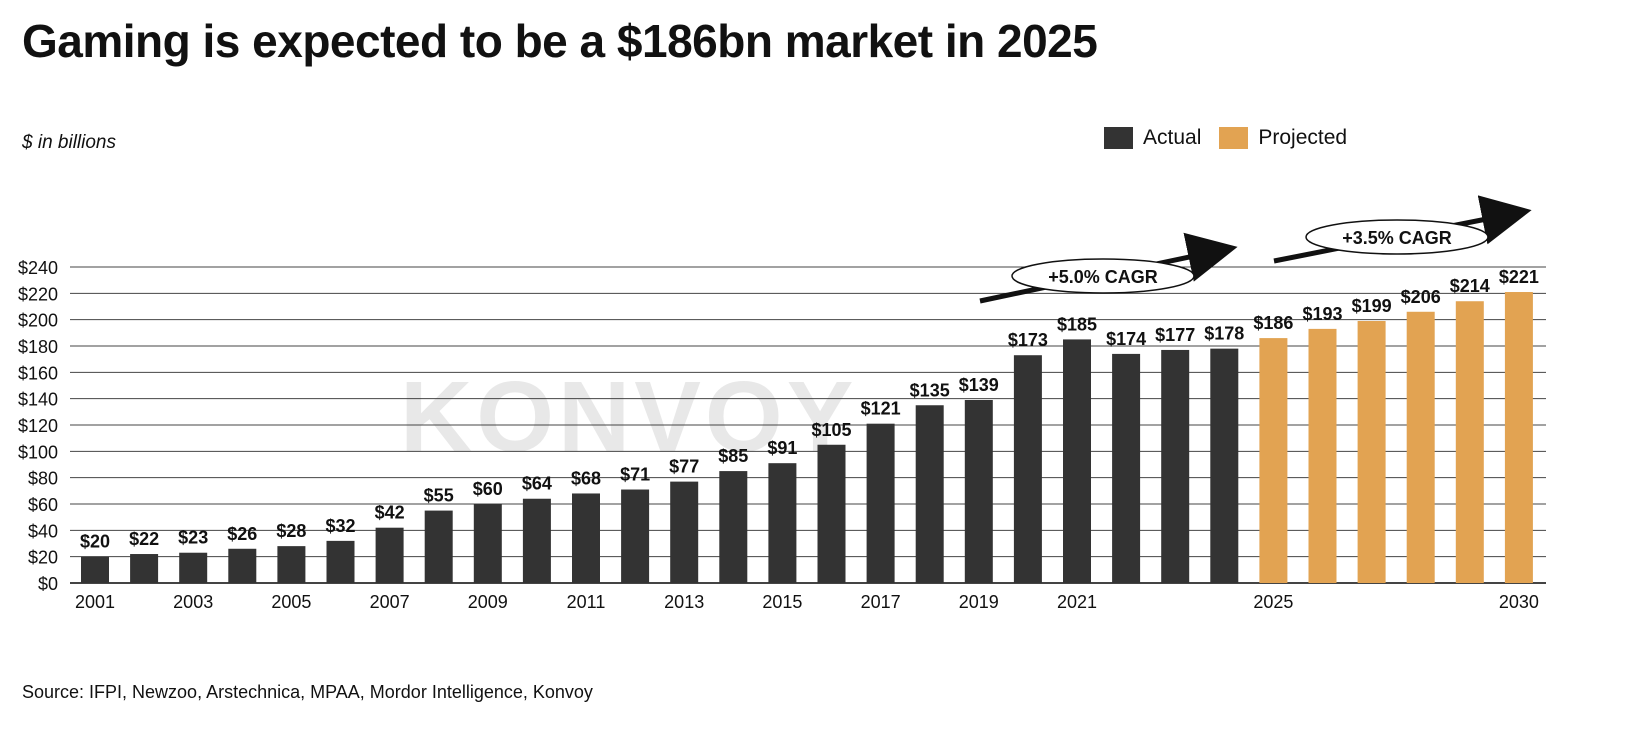 Image resolution: width=1648 pixels, height=738 pixels. I want to click on legend: Actual Projected, so click(1234, 138).